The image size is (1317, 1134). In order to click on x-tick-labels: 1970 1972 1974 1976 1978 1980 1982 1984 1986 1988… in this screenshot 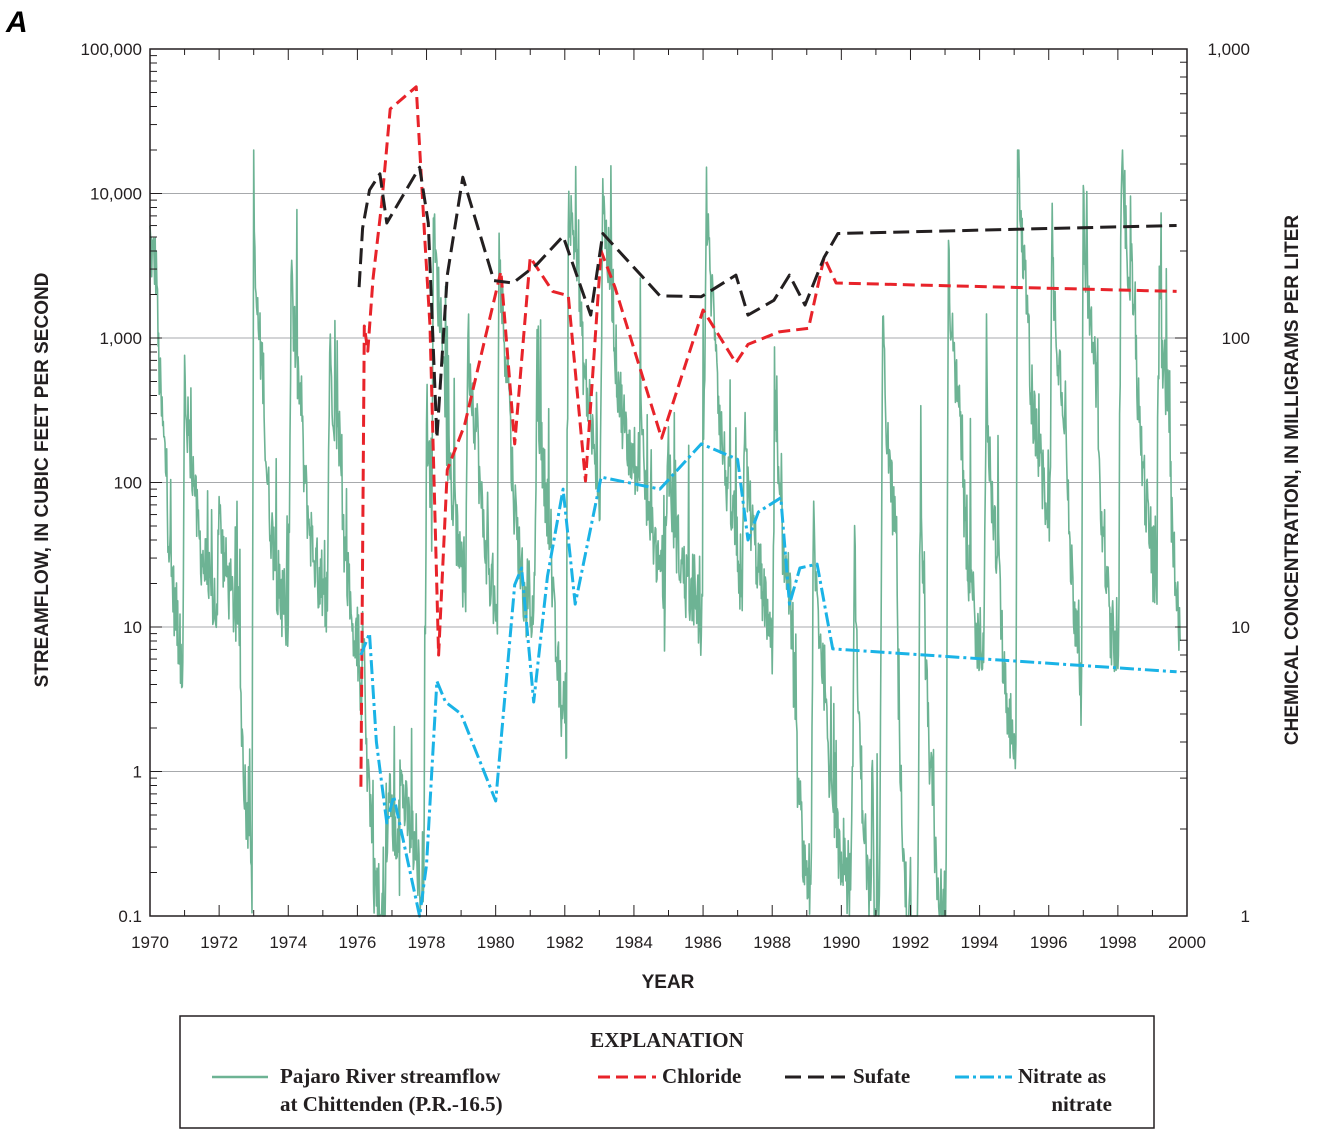, I will do `click(668, 942)`.